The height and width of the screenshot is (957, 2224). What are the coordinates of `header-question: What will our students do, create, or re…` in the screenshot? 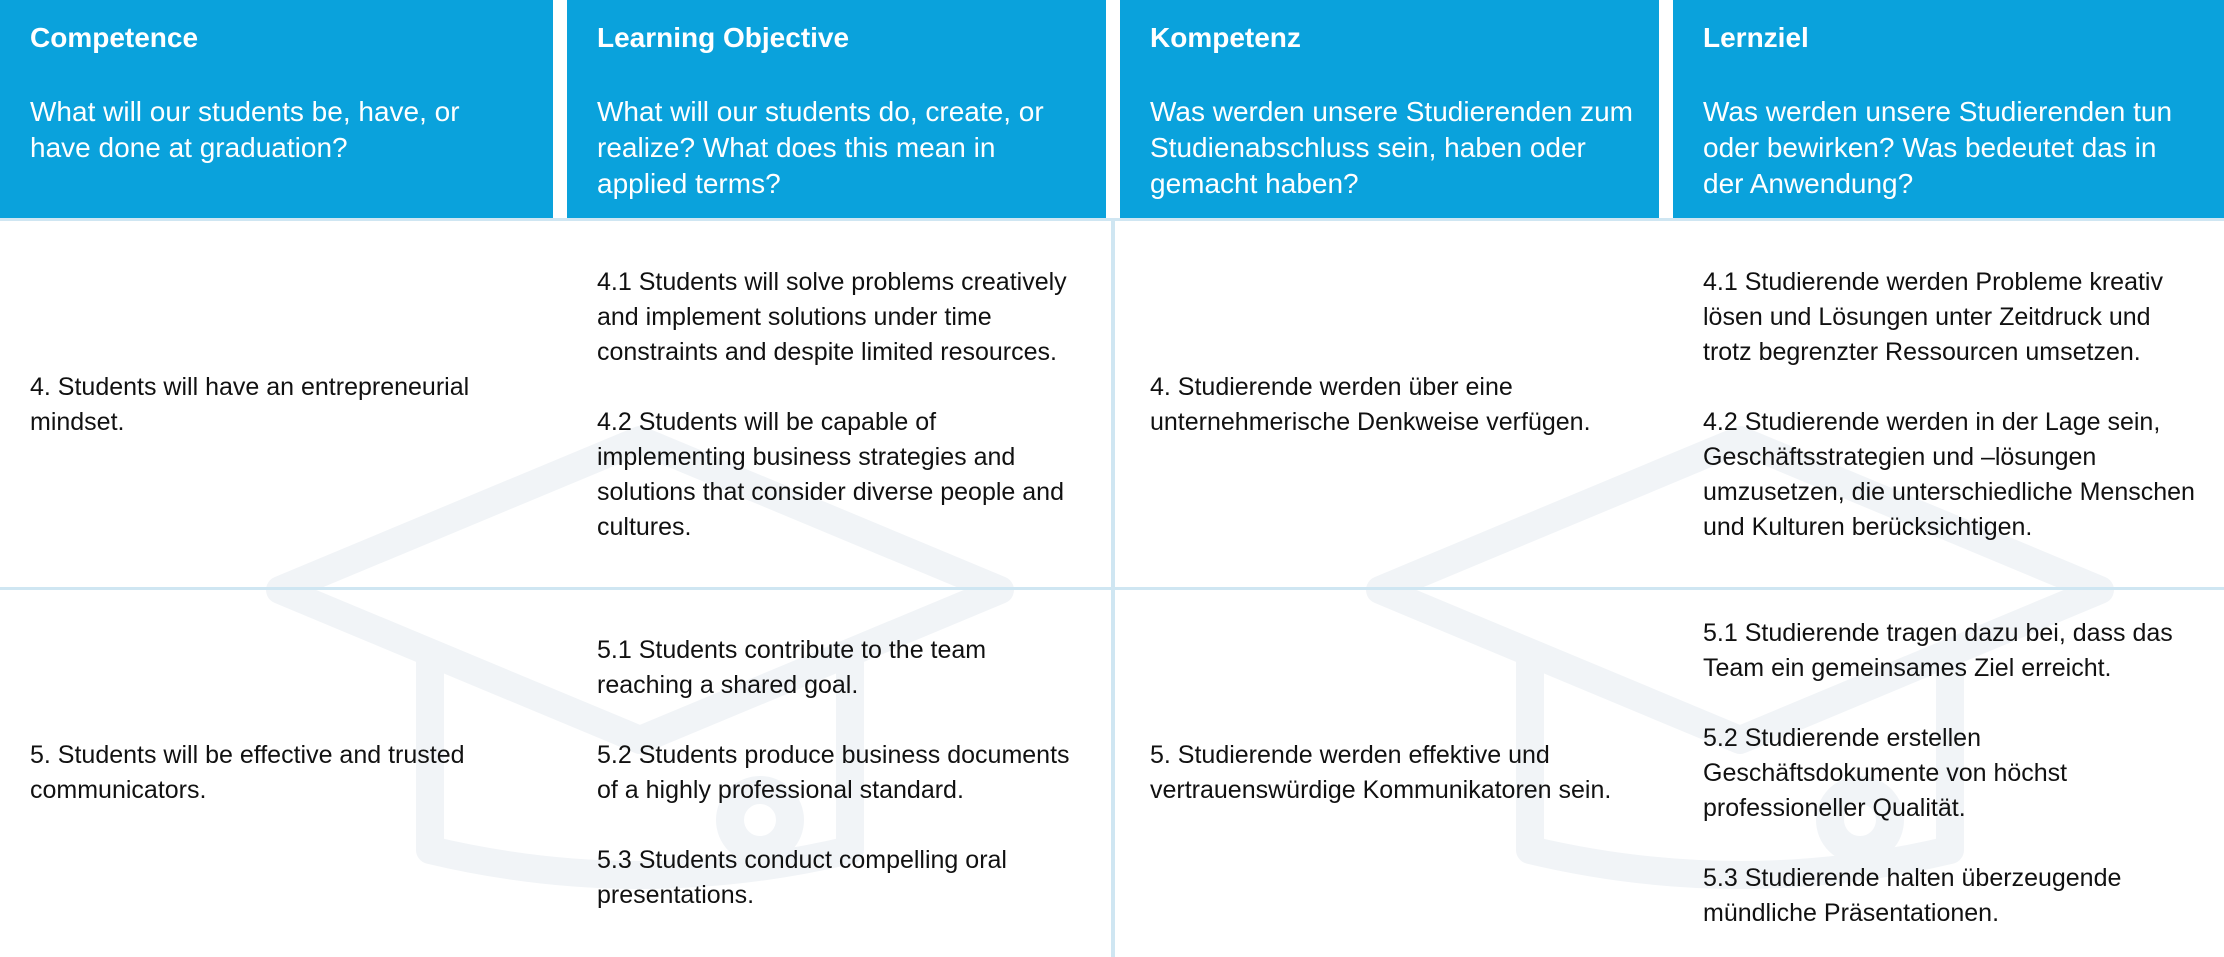 It's located at (820, 147).